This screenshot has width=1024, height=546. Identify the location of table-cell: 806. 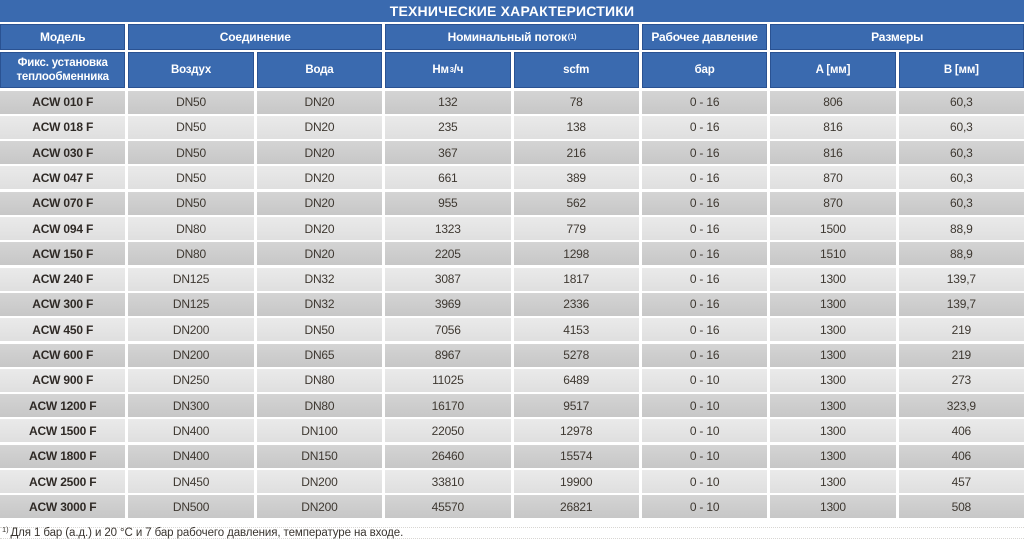
(833, 102).